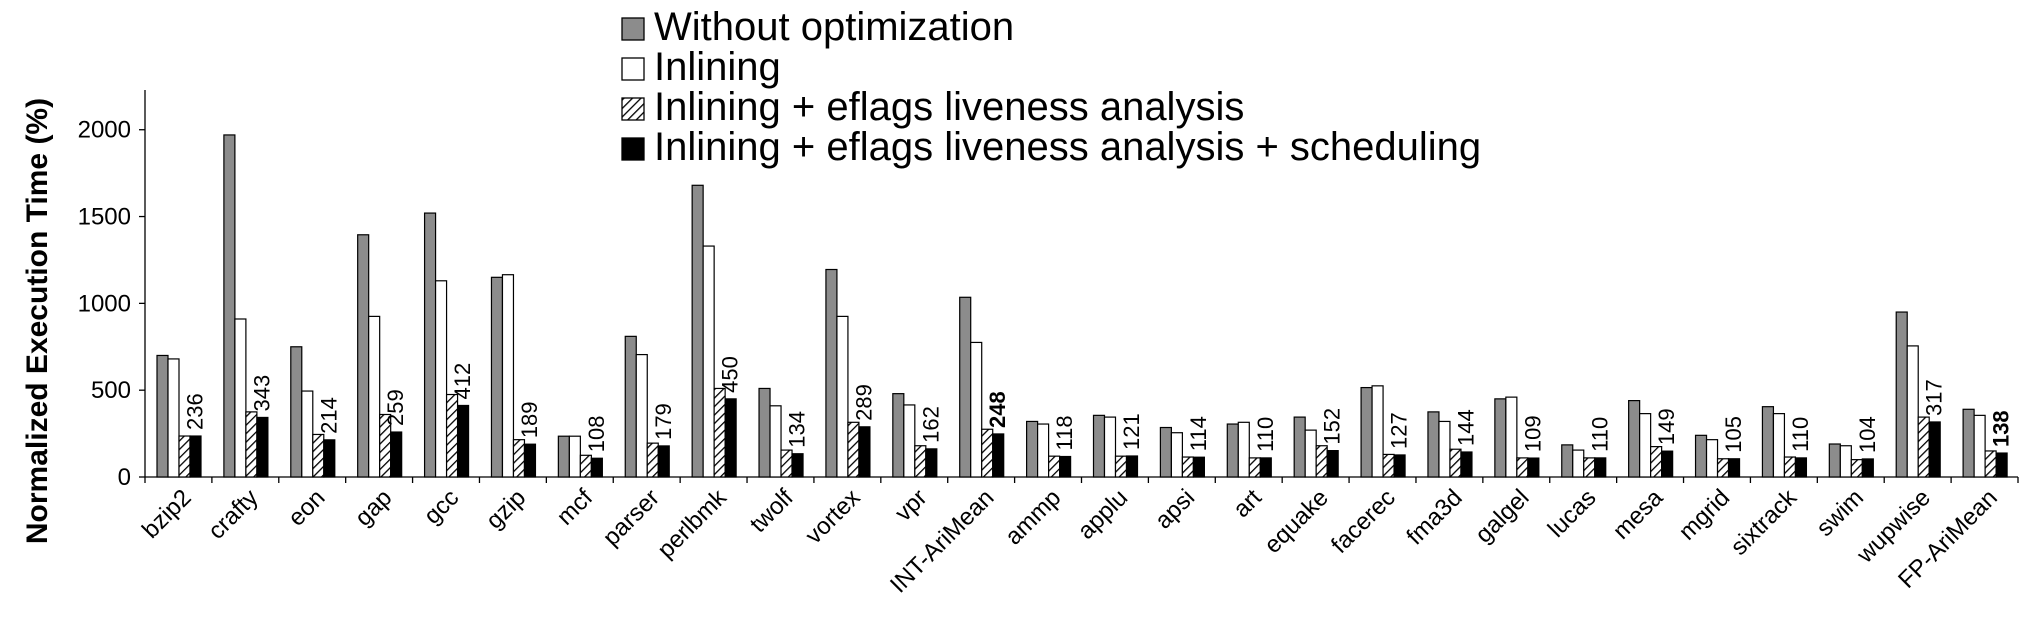 The height and width of the screenshot is (633, 2030). I want to click on data-label: 121, so click(1131, 431).